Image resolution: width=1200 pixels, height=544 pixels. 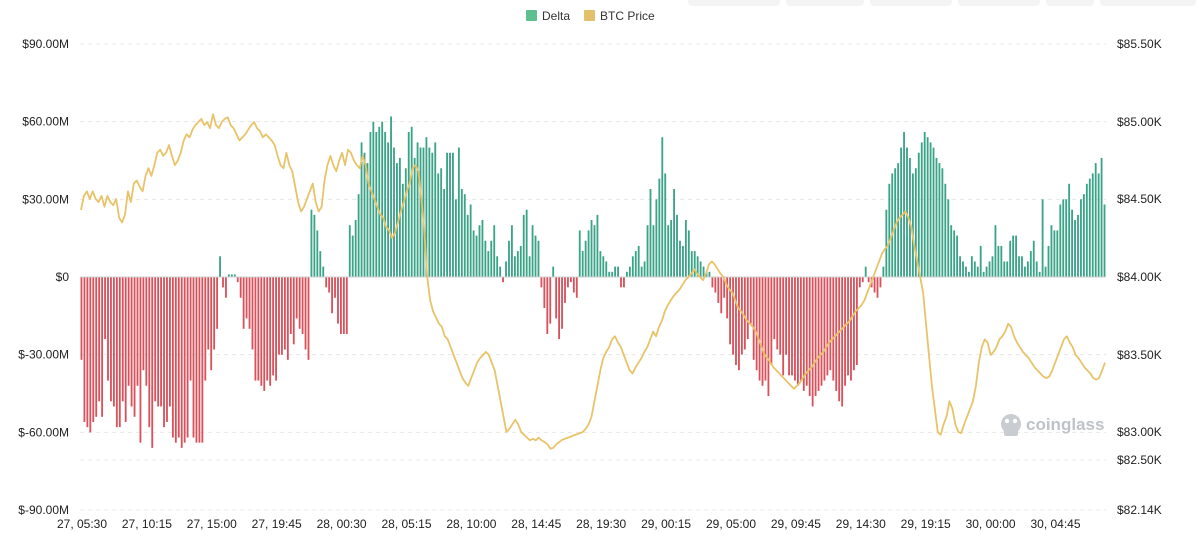 What do you see at coordinates (556, 16) in the screenshot?
I see `legend-label-0: Delta` at bounding box center [556, 16].